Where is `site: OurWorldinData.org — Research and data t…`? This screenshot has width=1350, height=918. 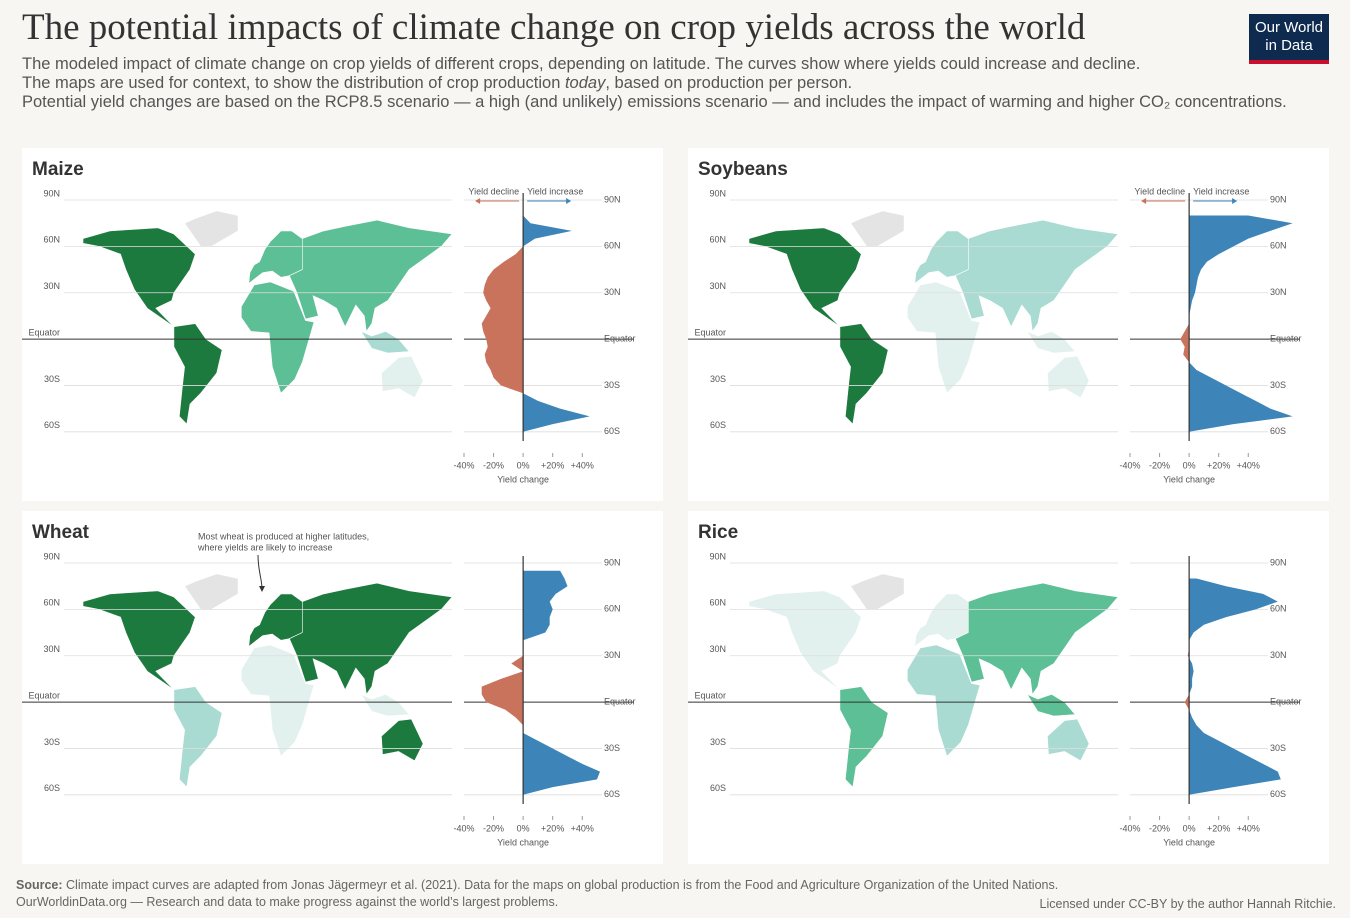 site: OurWorldinData.org — Research and data t… is located at coordinates (287, 902).